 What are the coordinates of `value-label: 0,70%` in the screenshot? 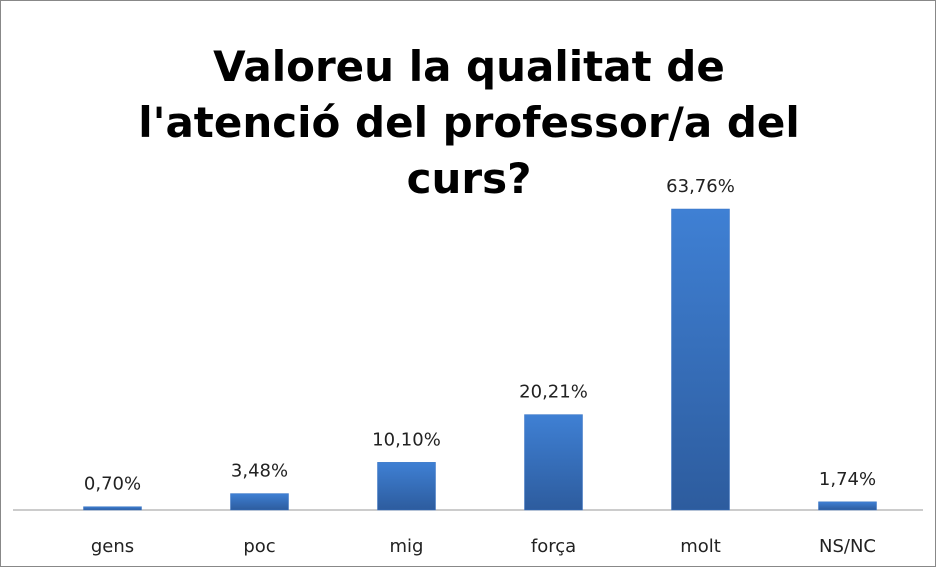 It's located at (112, 484).